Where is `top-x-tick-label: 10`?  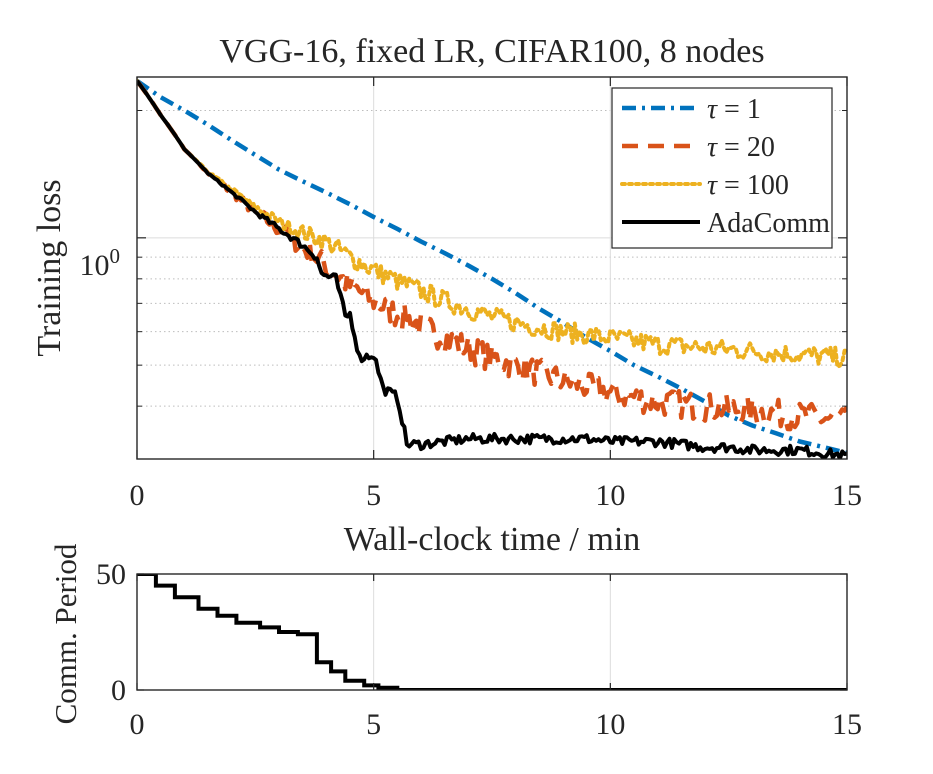
top-x-tick-label: 10 is located at coordinates (610, 495).